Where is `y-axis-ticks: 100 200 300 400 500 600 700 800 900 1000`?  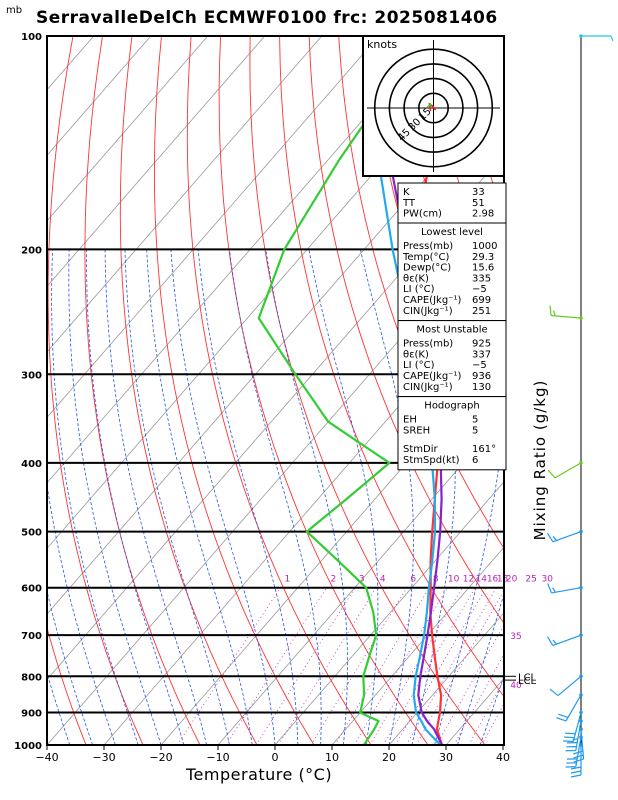 y-axis-ticks: 100 200 300 400 500 600 700 800 900 1000 is located at coordinates (28, 392).